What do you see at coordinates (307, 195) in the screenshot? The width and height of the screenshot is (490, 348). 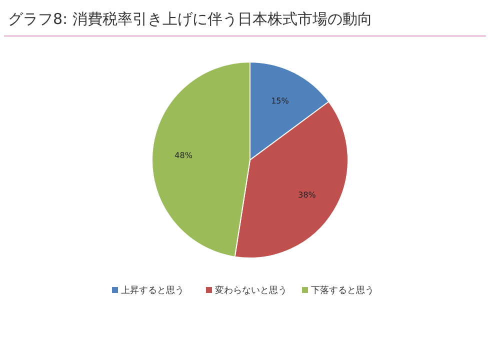 I see `data-label: 38%` at bounding box center [307, 195].